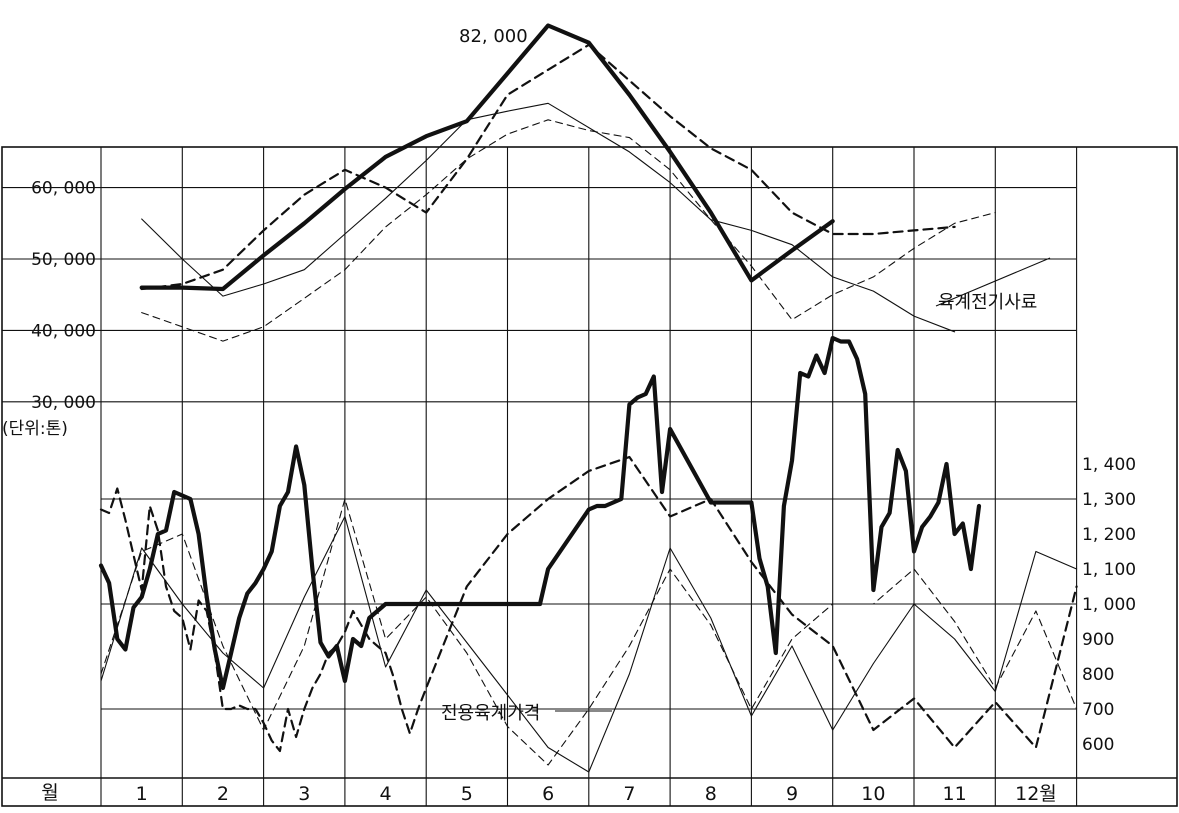 The height and width of the screenshot is (813, 1179). What do you see at coordinates (1109, 500) in the screenshot?
I see `right-axis-tick-label: 1, 300` at bounding box center [1109, 500].